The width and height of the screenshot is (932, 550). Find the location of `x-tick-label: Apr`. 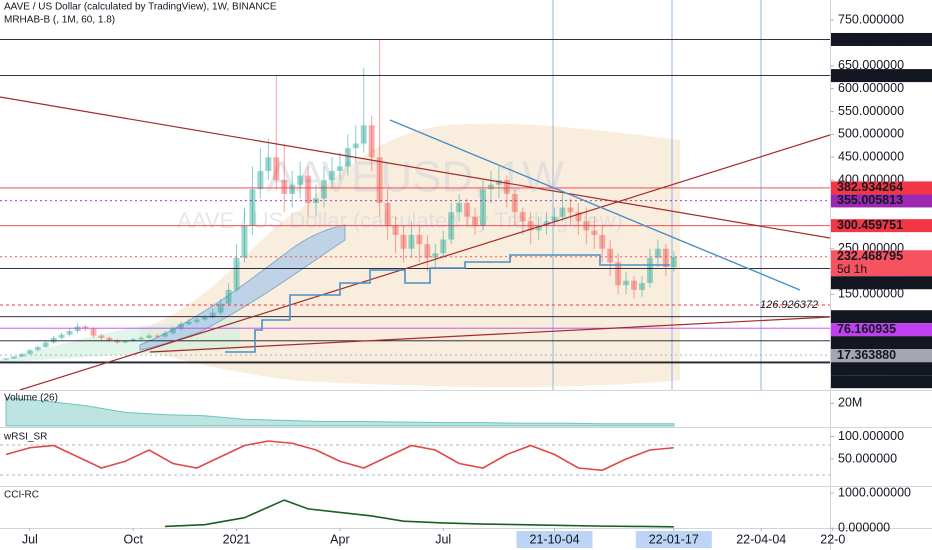

x-tick-label: Apr is located at coordinates (339, 539).